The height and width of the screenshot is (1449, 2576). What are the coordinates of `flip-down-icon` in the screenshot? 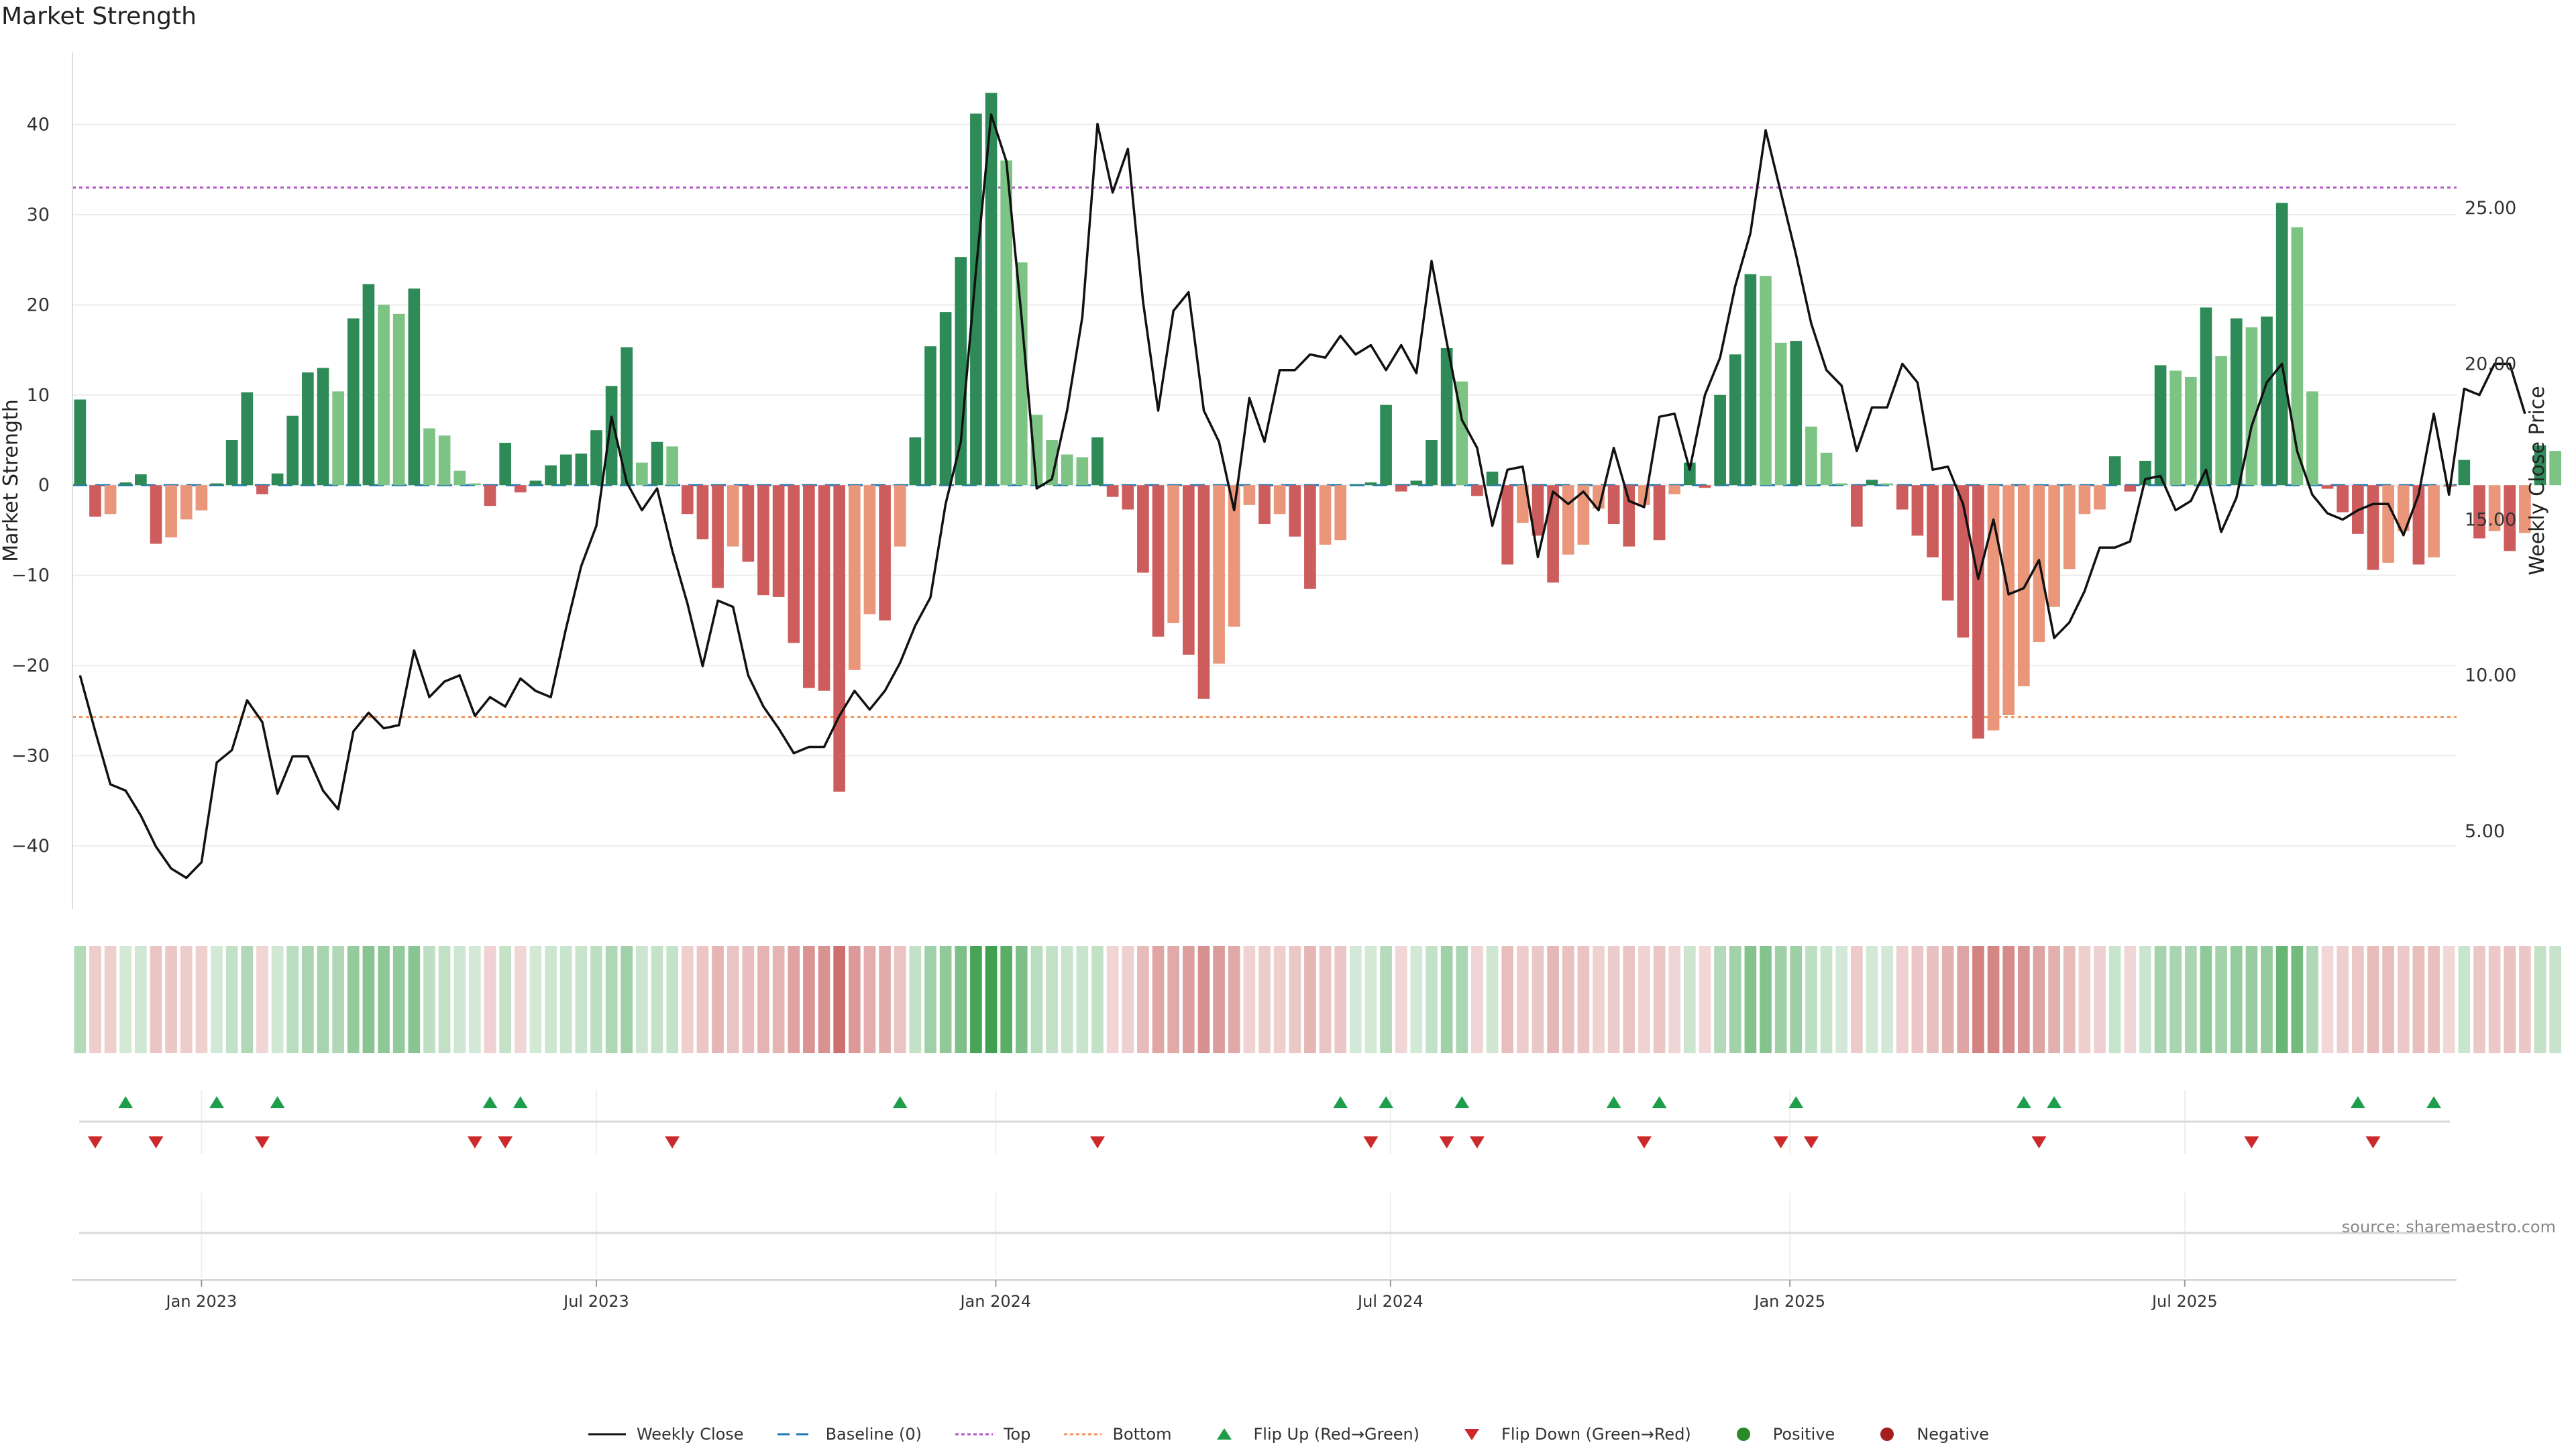 It's located at (1472, 1434).